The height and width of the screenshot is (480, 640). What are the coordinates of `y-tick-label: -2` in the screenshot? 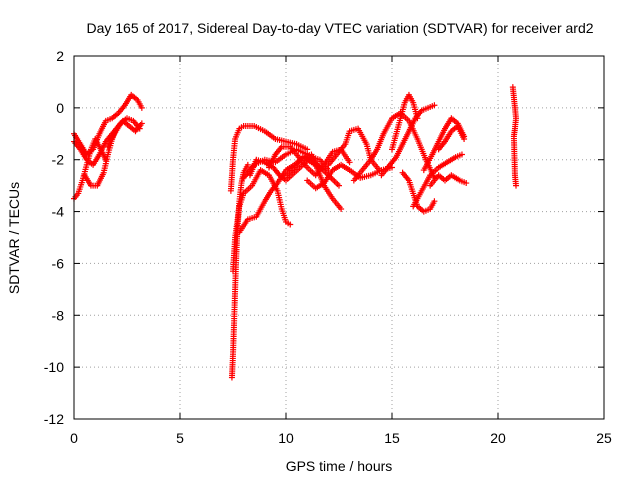 It's located at (58, 160).